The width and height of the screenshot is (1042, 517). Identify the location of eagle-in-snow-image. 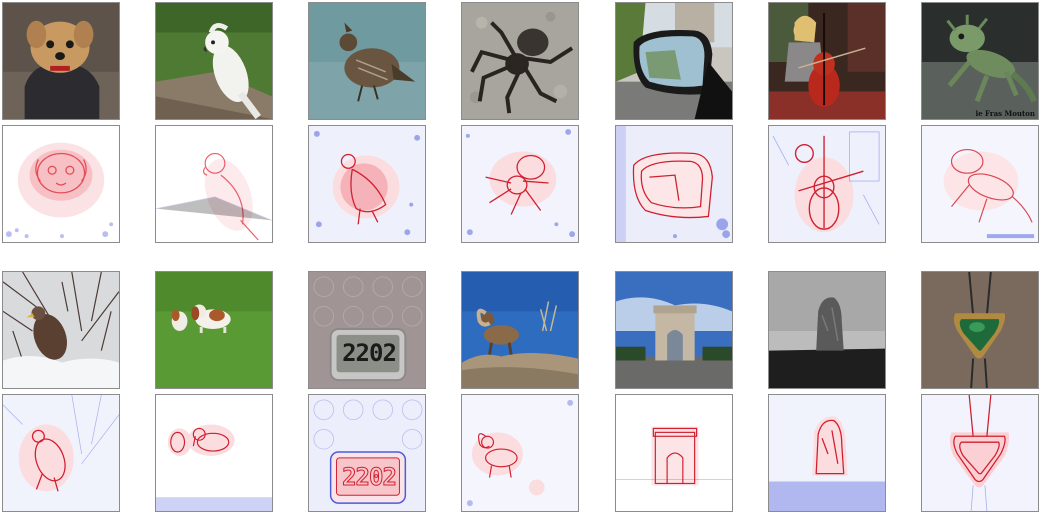
(61, 330).